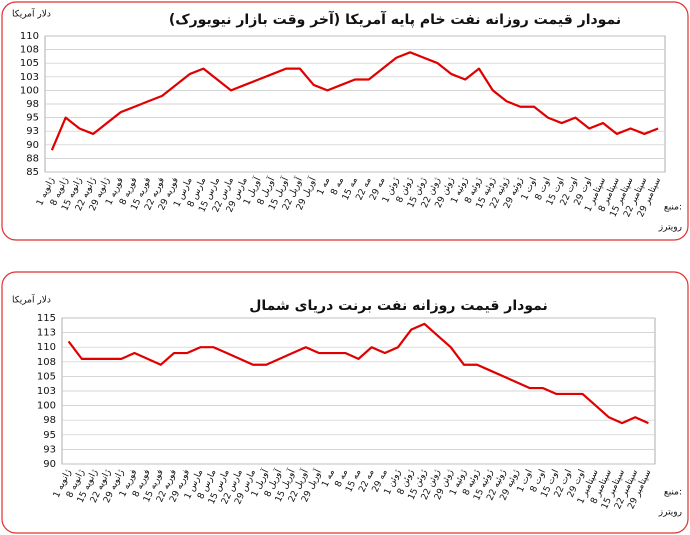  What do you see at coordinates (32, 158) in the screenshot?
I see `y-tick-label: 88` at bounding box center [32, 158].